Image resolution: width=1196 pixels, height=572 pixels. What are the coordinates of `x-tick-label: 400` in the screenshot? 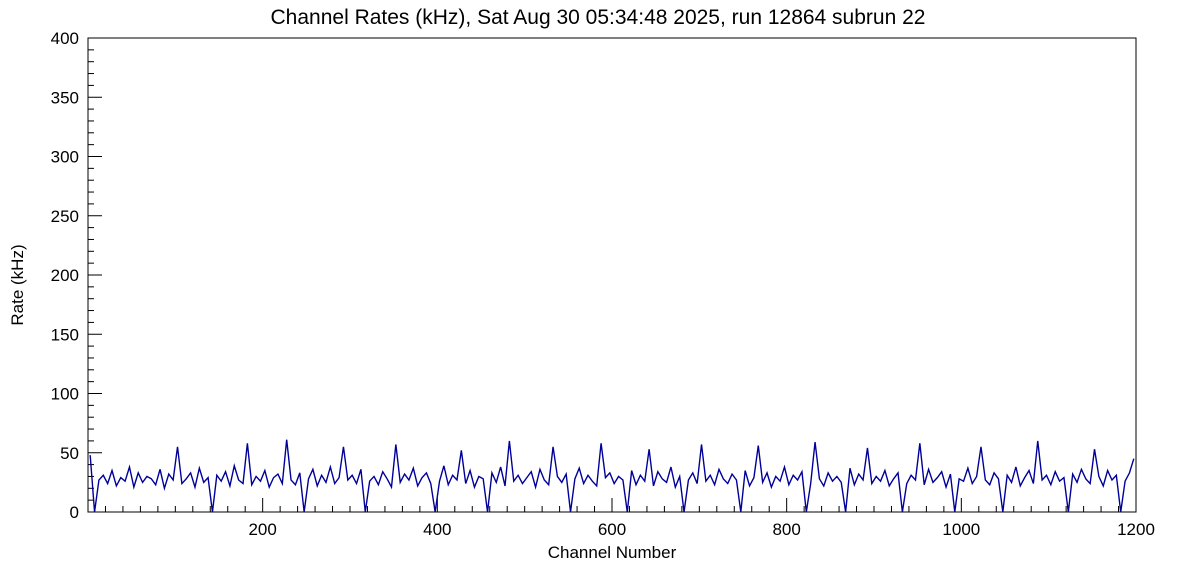 It's located at (437, 529).